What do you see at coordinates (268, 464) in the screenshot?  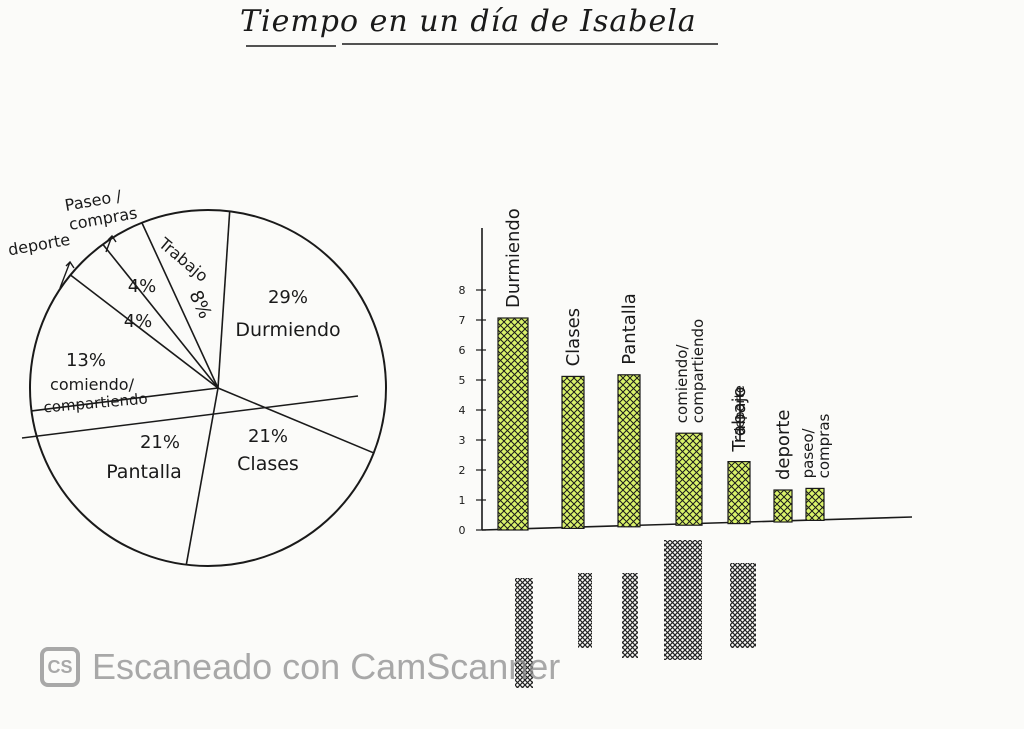 I see `pie-slice-label: Clases` at bounding box center [268, 464].